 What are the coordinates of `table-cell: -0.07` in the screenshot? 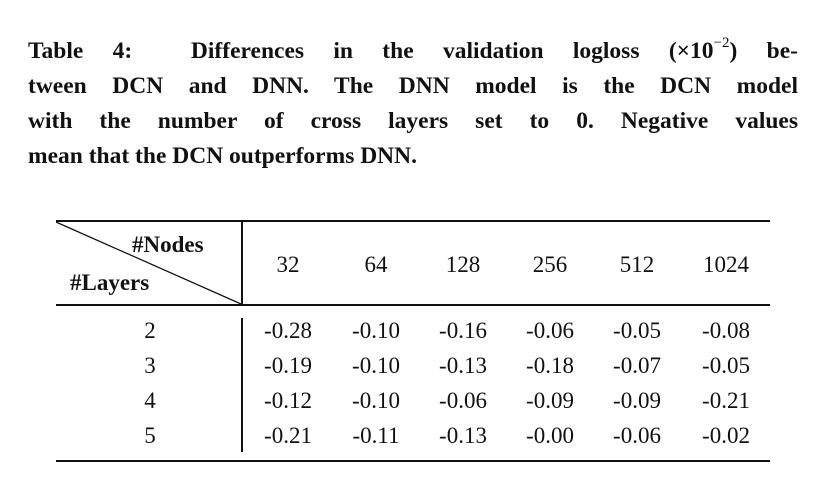 It's located at (637, 365).